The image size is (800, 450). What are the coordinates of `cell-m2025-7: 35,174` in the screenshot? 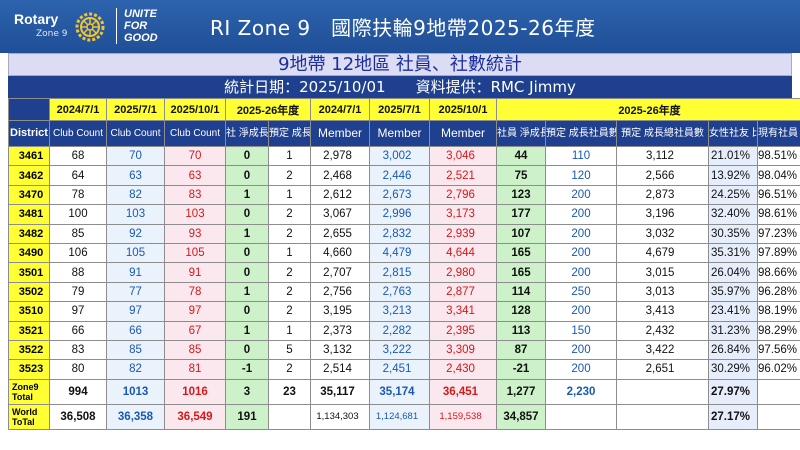 It's located at (399, 391).